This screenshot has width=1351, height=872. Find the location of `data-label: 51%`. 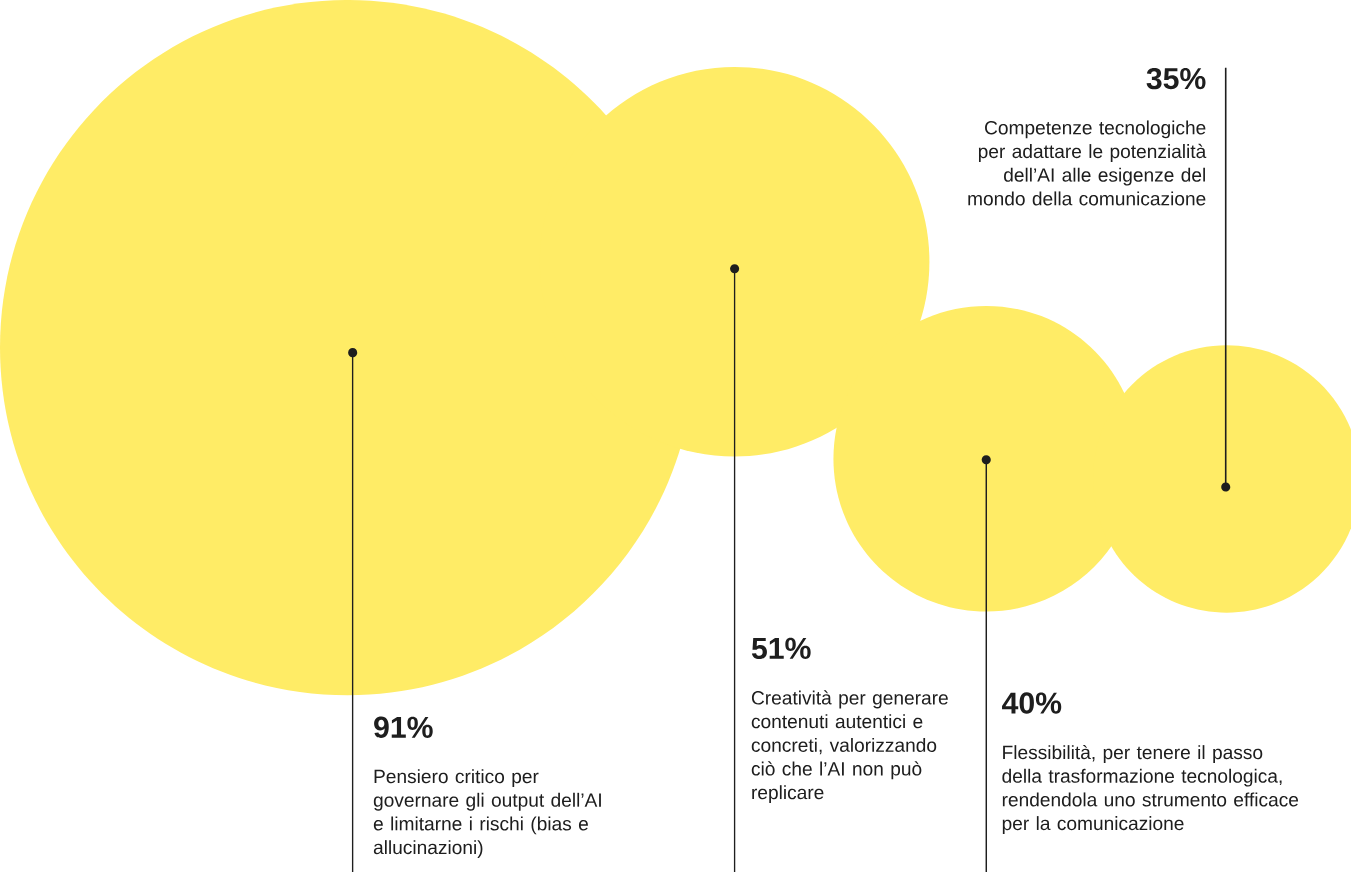

data-label: 51% is located at coordinates (781, 648).